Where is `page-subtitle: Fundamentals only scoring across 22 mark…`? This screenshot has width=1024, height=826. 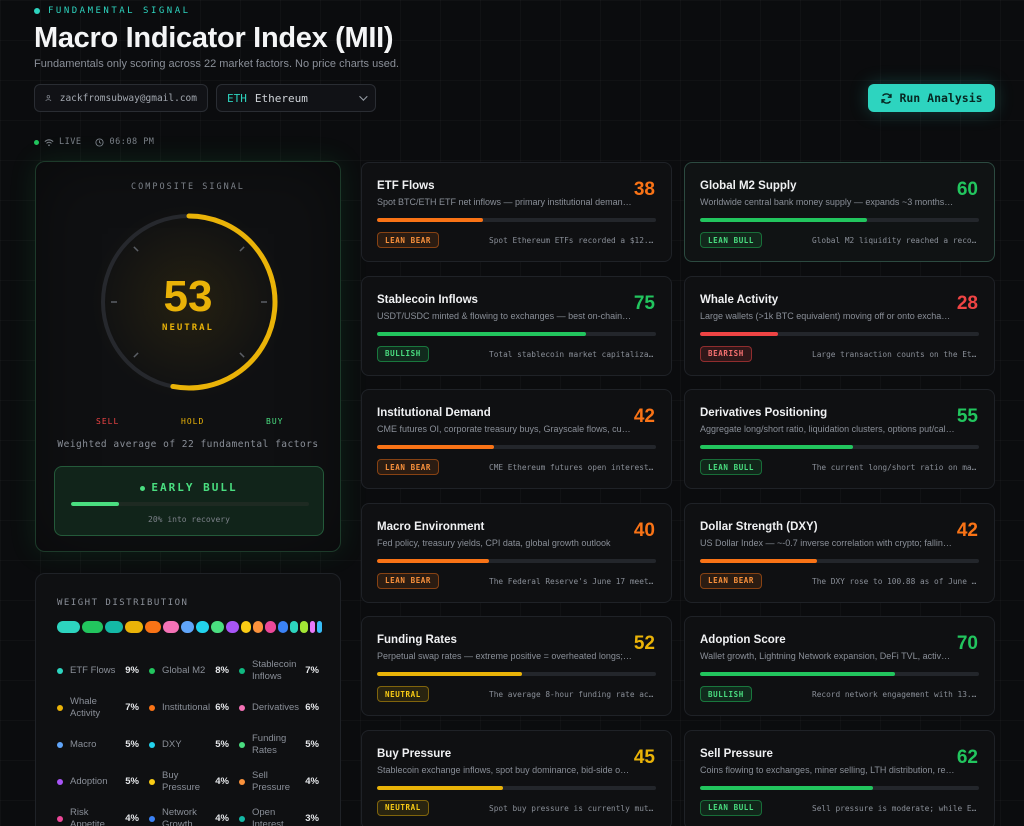
page-subtitle: Fundamentals only scoring across 22 mark… is located at coordinates (216, 64).